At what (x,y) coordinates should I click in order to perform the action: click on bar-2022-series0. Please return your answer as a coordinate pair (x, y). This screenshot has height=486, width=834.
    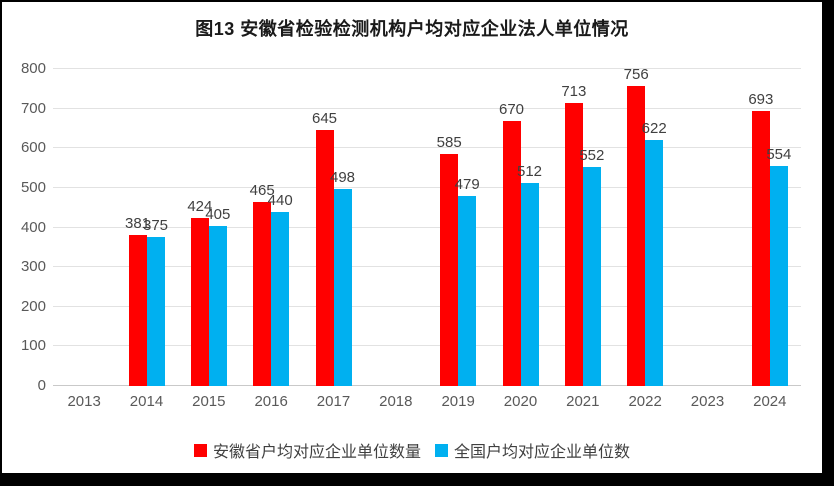
    Looking at the image, I should click on (636, 236).